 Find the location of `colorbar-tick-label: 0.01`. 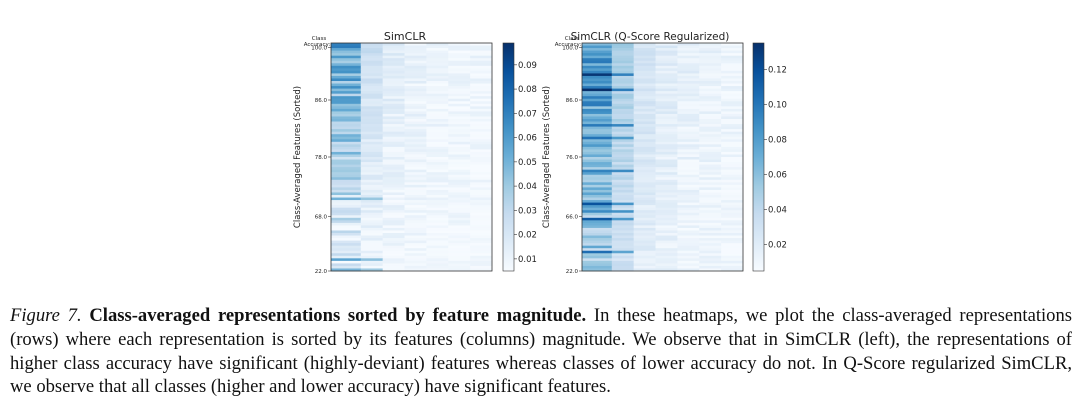

colorbar-tick-label: 0.01 is located at coordinates (527, 260).